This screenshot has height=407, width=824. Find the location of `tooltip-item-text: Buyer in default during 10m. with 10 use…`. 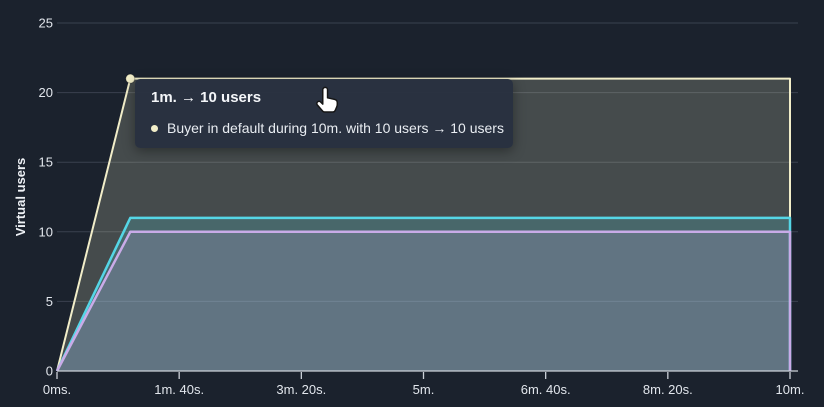

tooltip-item-text: Buyer in default during 10m. with 10 use… is located at coordinates (335, 128).